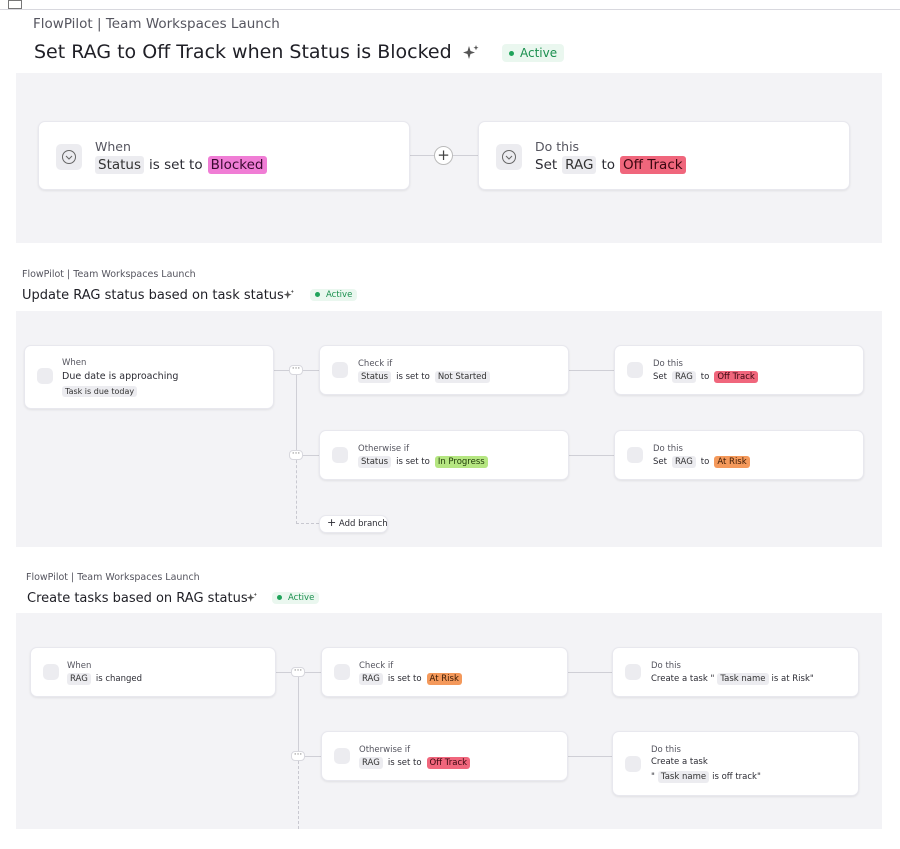 The image size is (900, 849). Describe the element at coordinates (15, 4) in the screenshot. I see `window-icon` at that location.